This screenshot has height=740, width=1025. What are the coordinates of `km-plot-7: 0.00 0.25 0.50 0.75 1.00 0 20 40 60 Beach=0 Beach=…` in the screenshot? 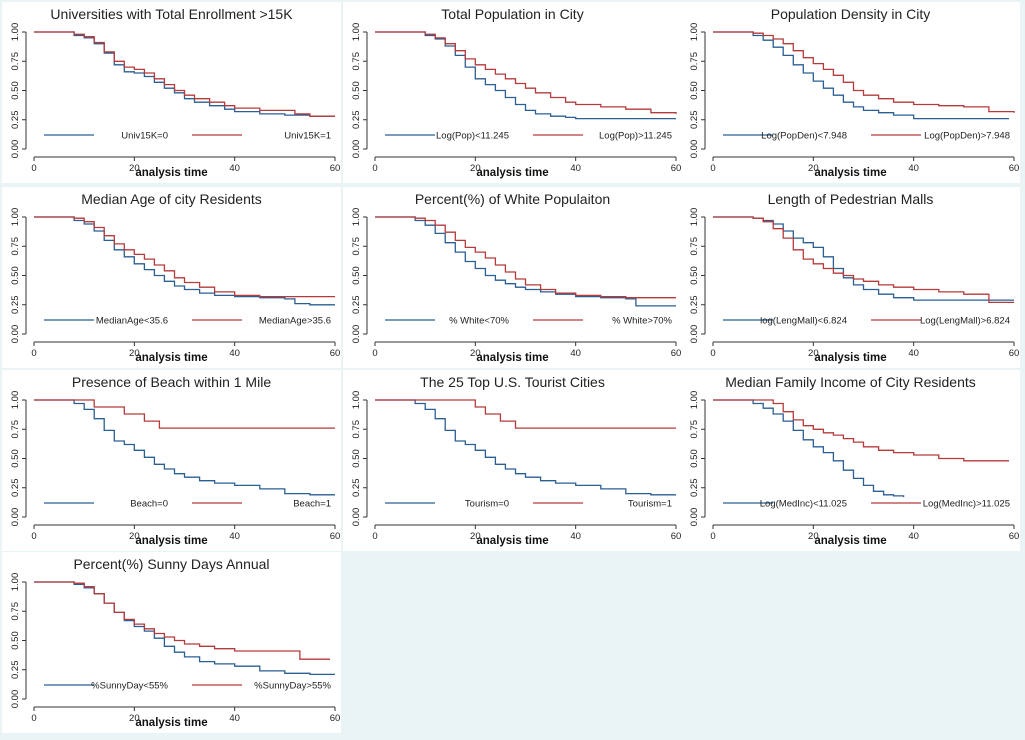 It's located at (175, 466).